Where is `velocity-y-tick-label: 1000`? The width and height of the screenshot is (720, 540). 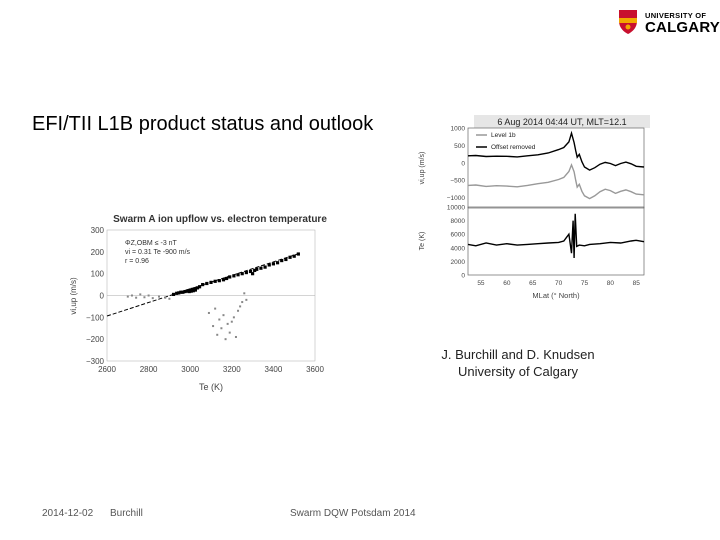
velocity-y-tick-label: 1000 is located at coordinates (458, 129).